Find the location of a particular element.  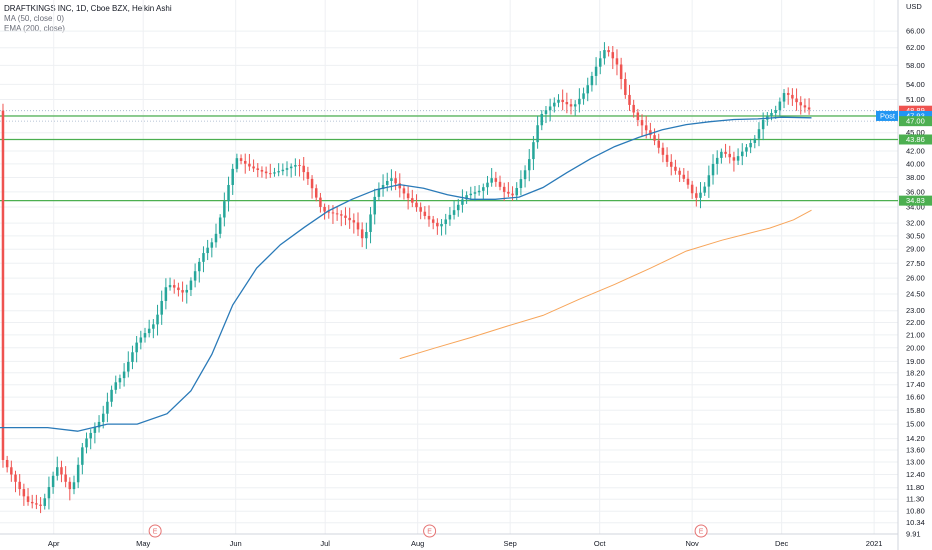

y-tick-label: 29.00 is located at coordinates (915, 249).